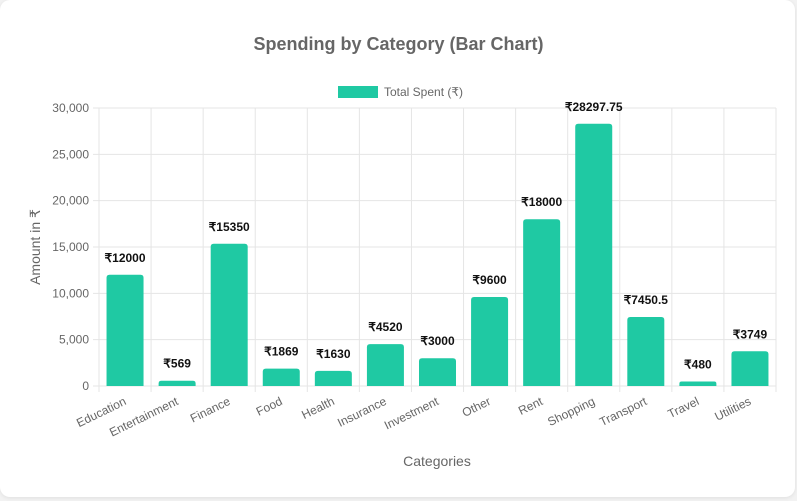  I want to click on x-tick-label: Utilities, so click(732, 409).